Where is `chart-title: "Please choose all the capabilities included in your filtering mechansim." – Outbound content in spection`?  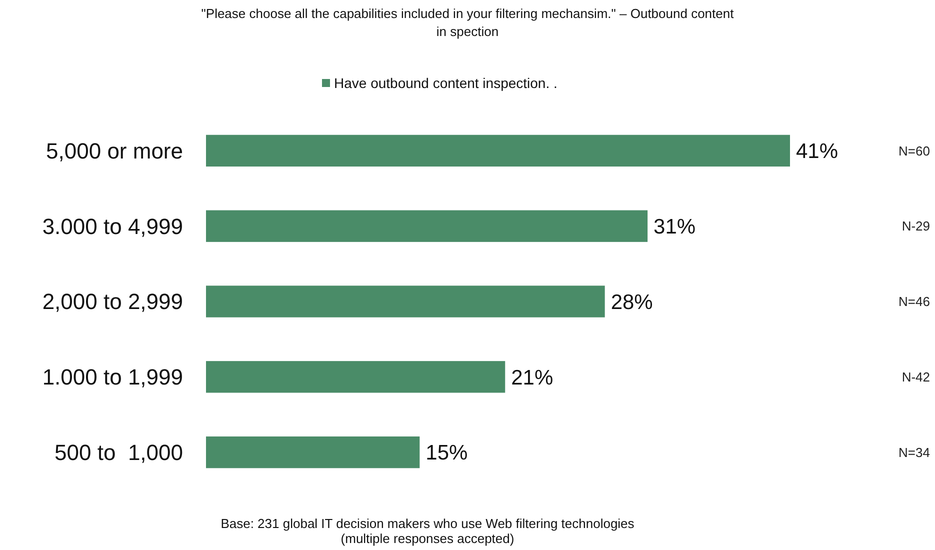
chart-title: "Please choose all the capabilities included in your filtering mechansim." – Outbound content in spection is located at coordinates (467, 22).